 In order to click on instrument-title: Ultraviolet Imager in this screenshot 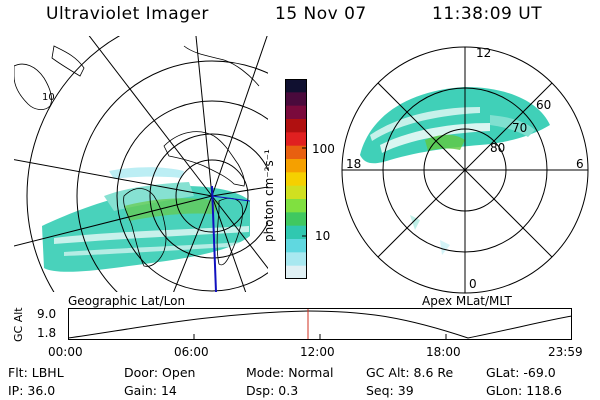, I will do `click(127, 14)`.